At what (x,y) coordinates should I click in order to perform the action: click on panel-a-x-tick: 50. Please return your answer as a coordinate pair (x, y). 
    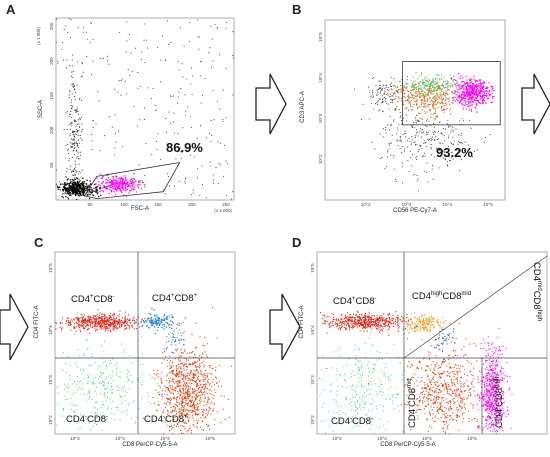
    Looking at the image, I should click on (90, 204).